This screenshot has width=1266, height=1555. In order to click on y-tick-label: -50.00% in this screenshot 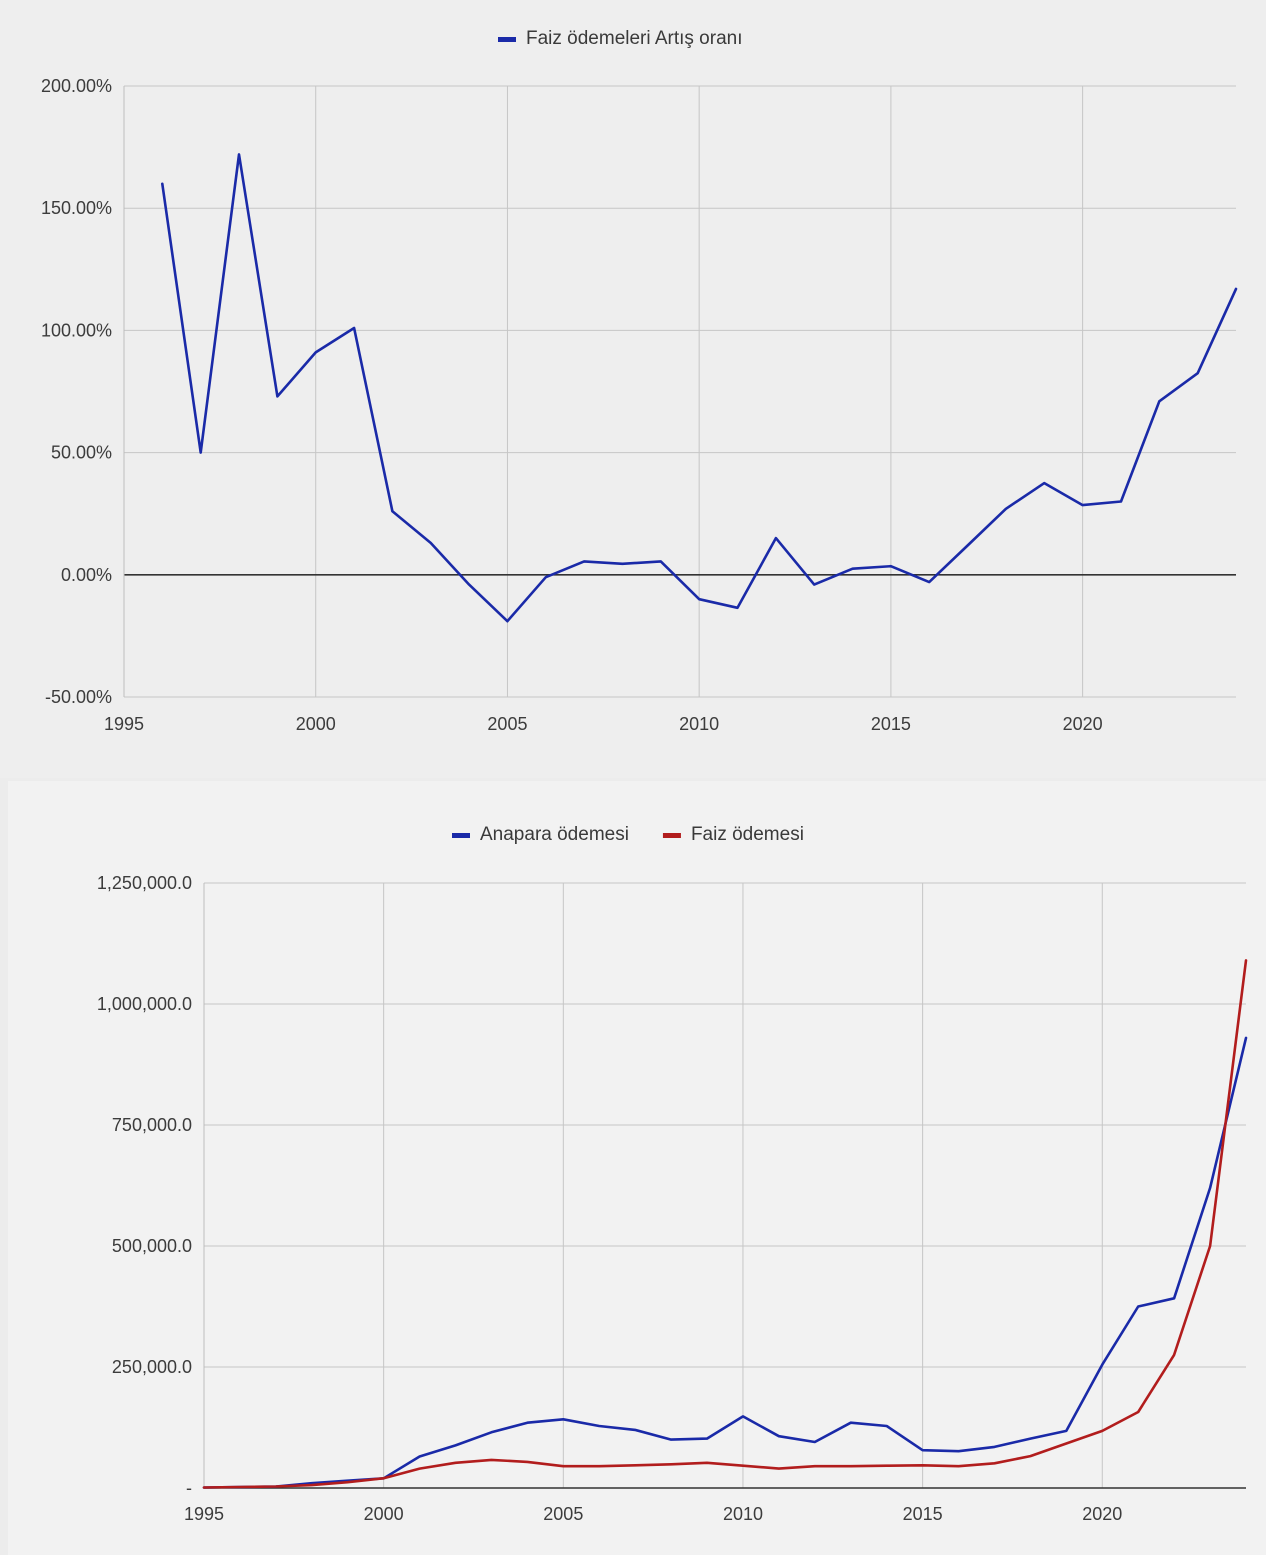, I will do `click(78, 697)`.